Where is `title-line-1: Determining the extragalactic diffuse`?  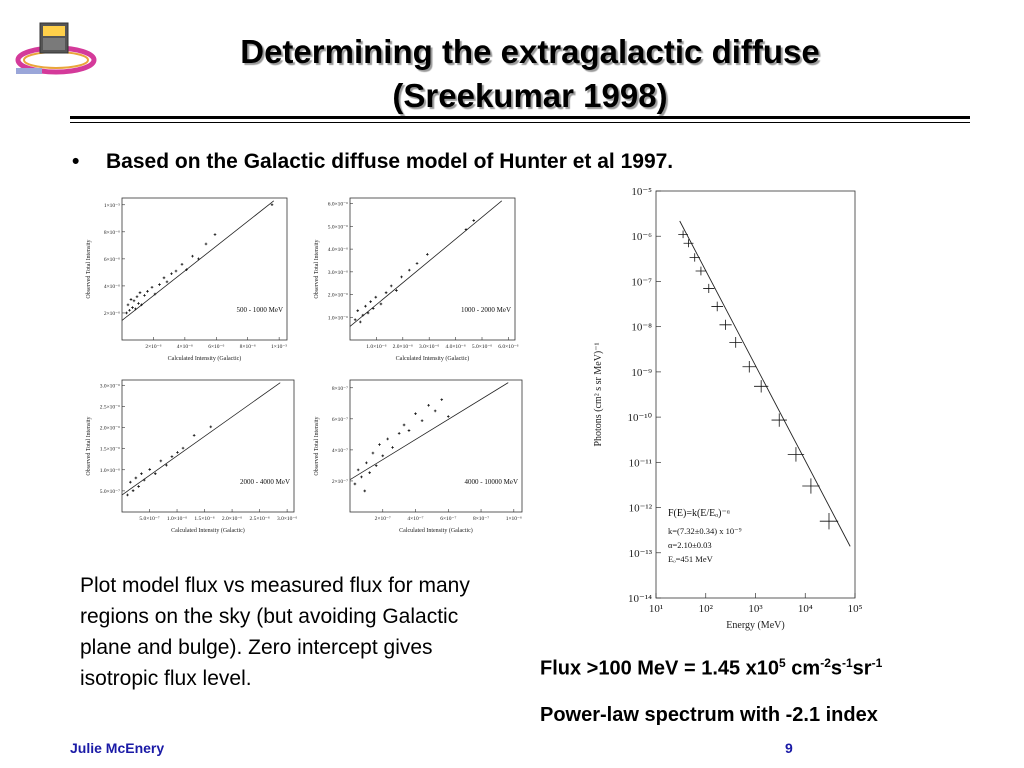 title-line-1: Determining the extragalactic diffuse is located at coordinates (530, 51).